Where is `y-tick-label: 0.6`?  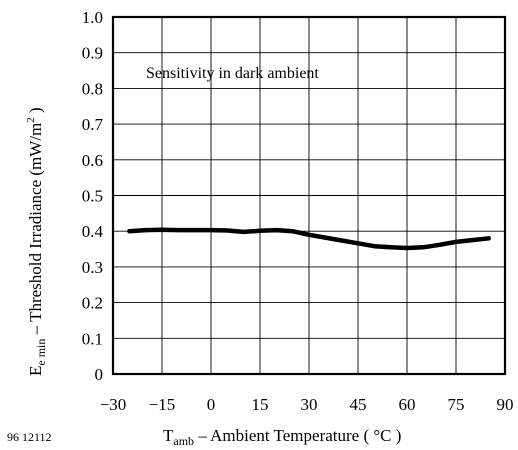 y-tick-label: 0.6 is located at coordinates (92, 160).